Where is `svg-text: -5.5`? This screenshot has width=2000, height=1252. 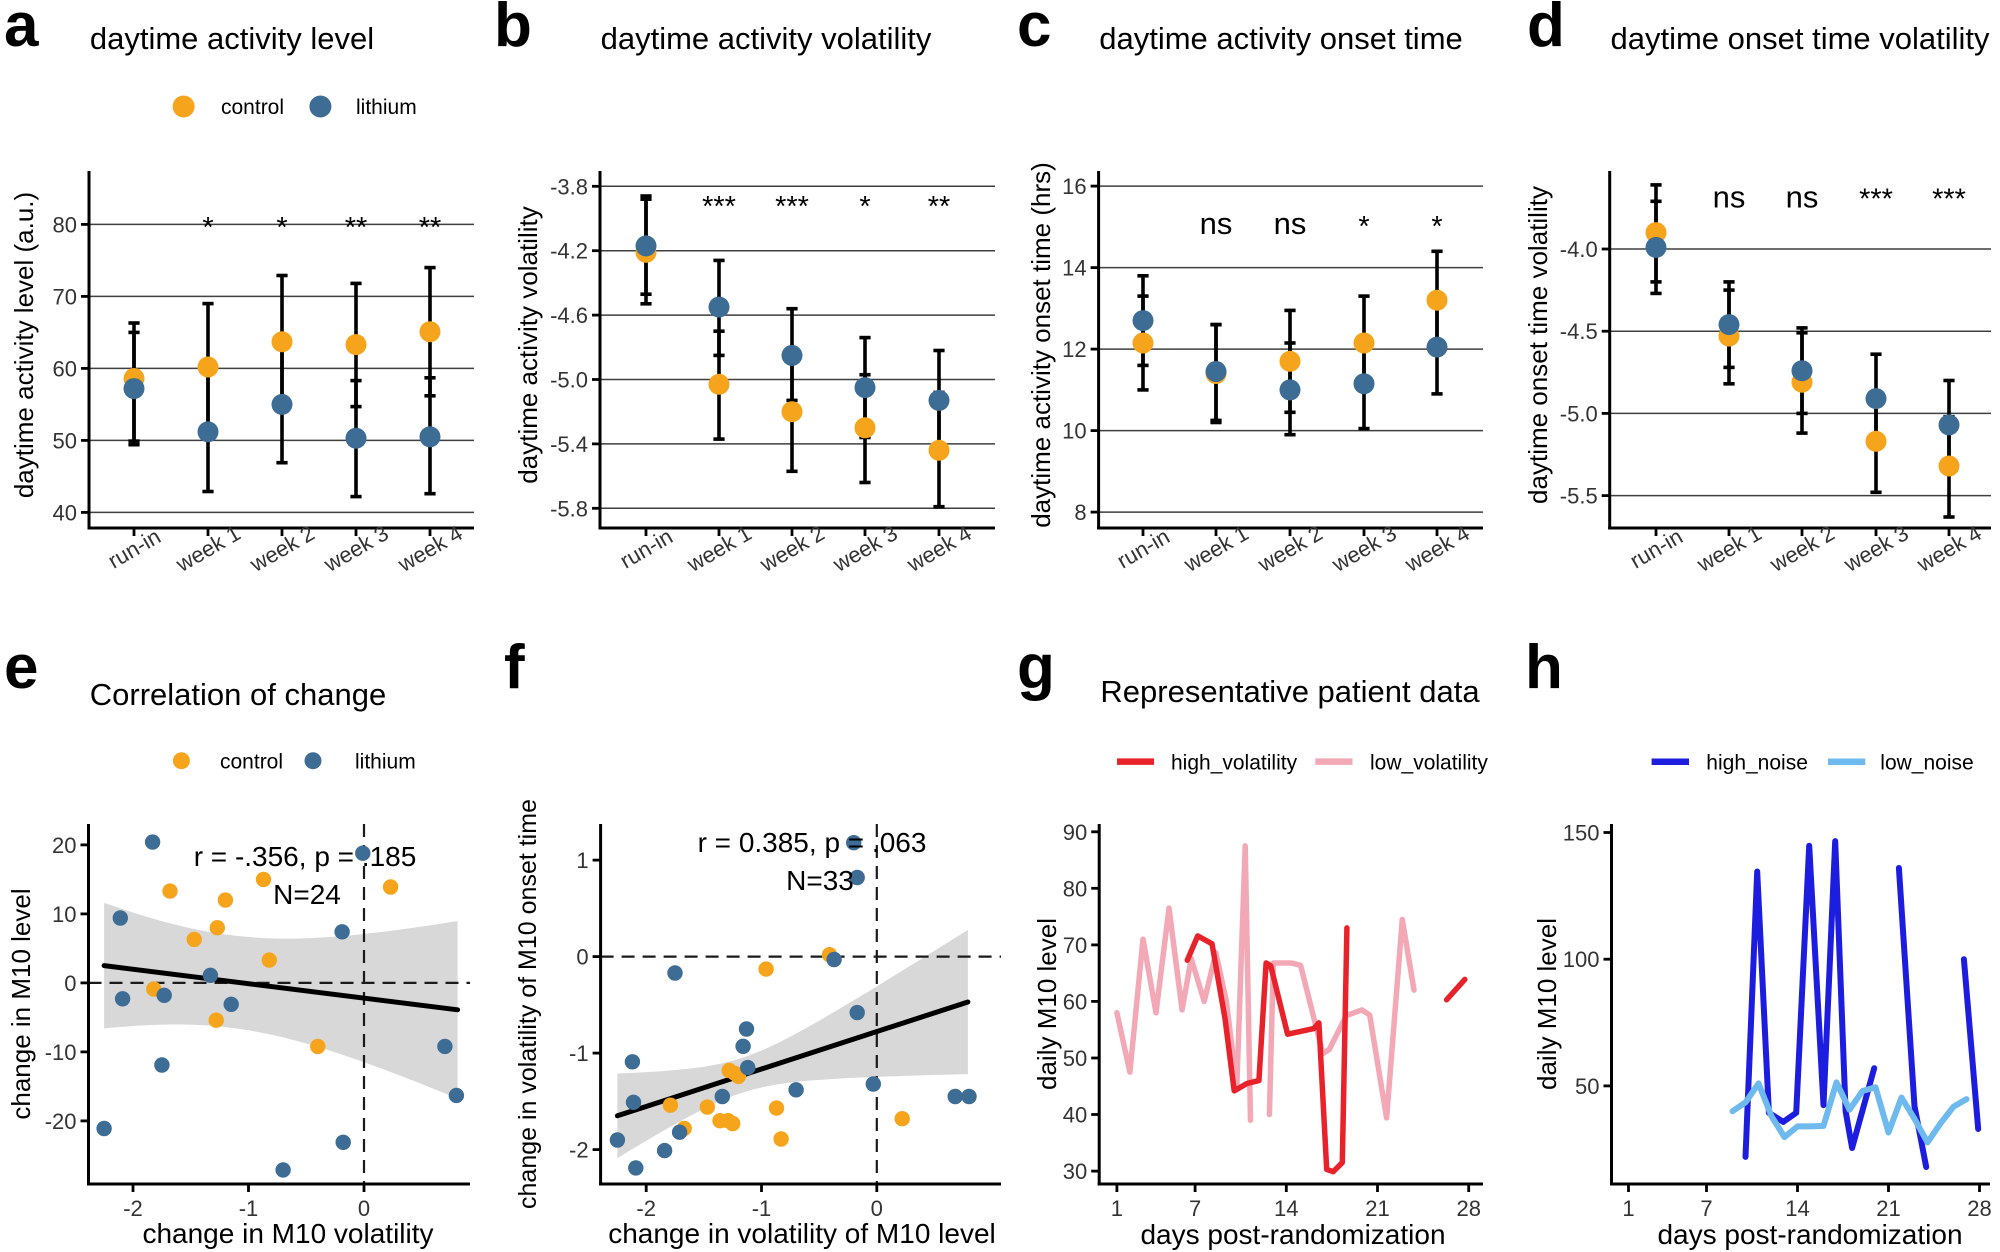 svg-text: -5.5 is located at coordinates (1579, 496).